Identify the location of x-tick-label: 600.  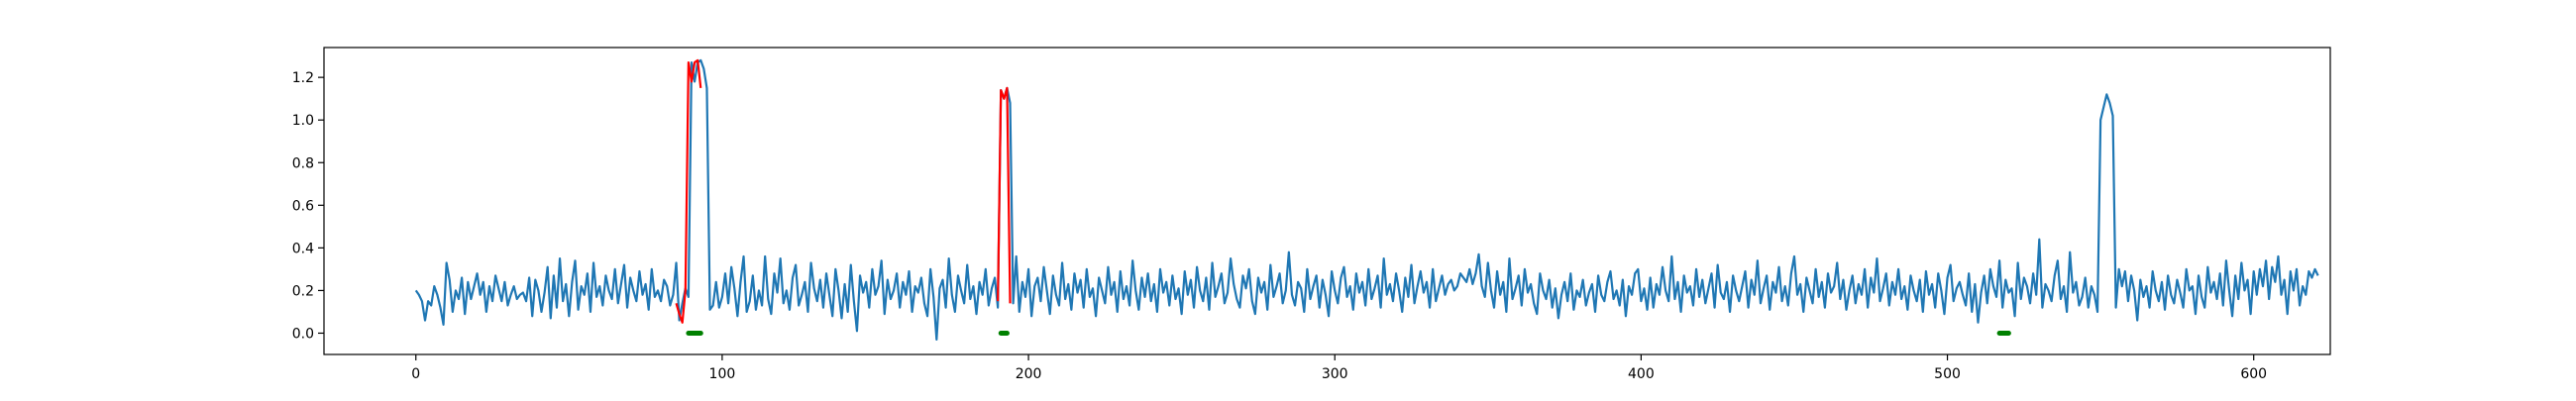
(2253, 374).